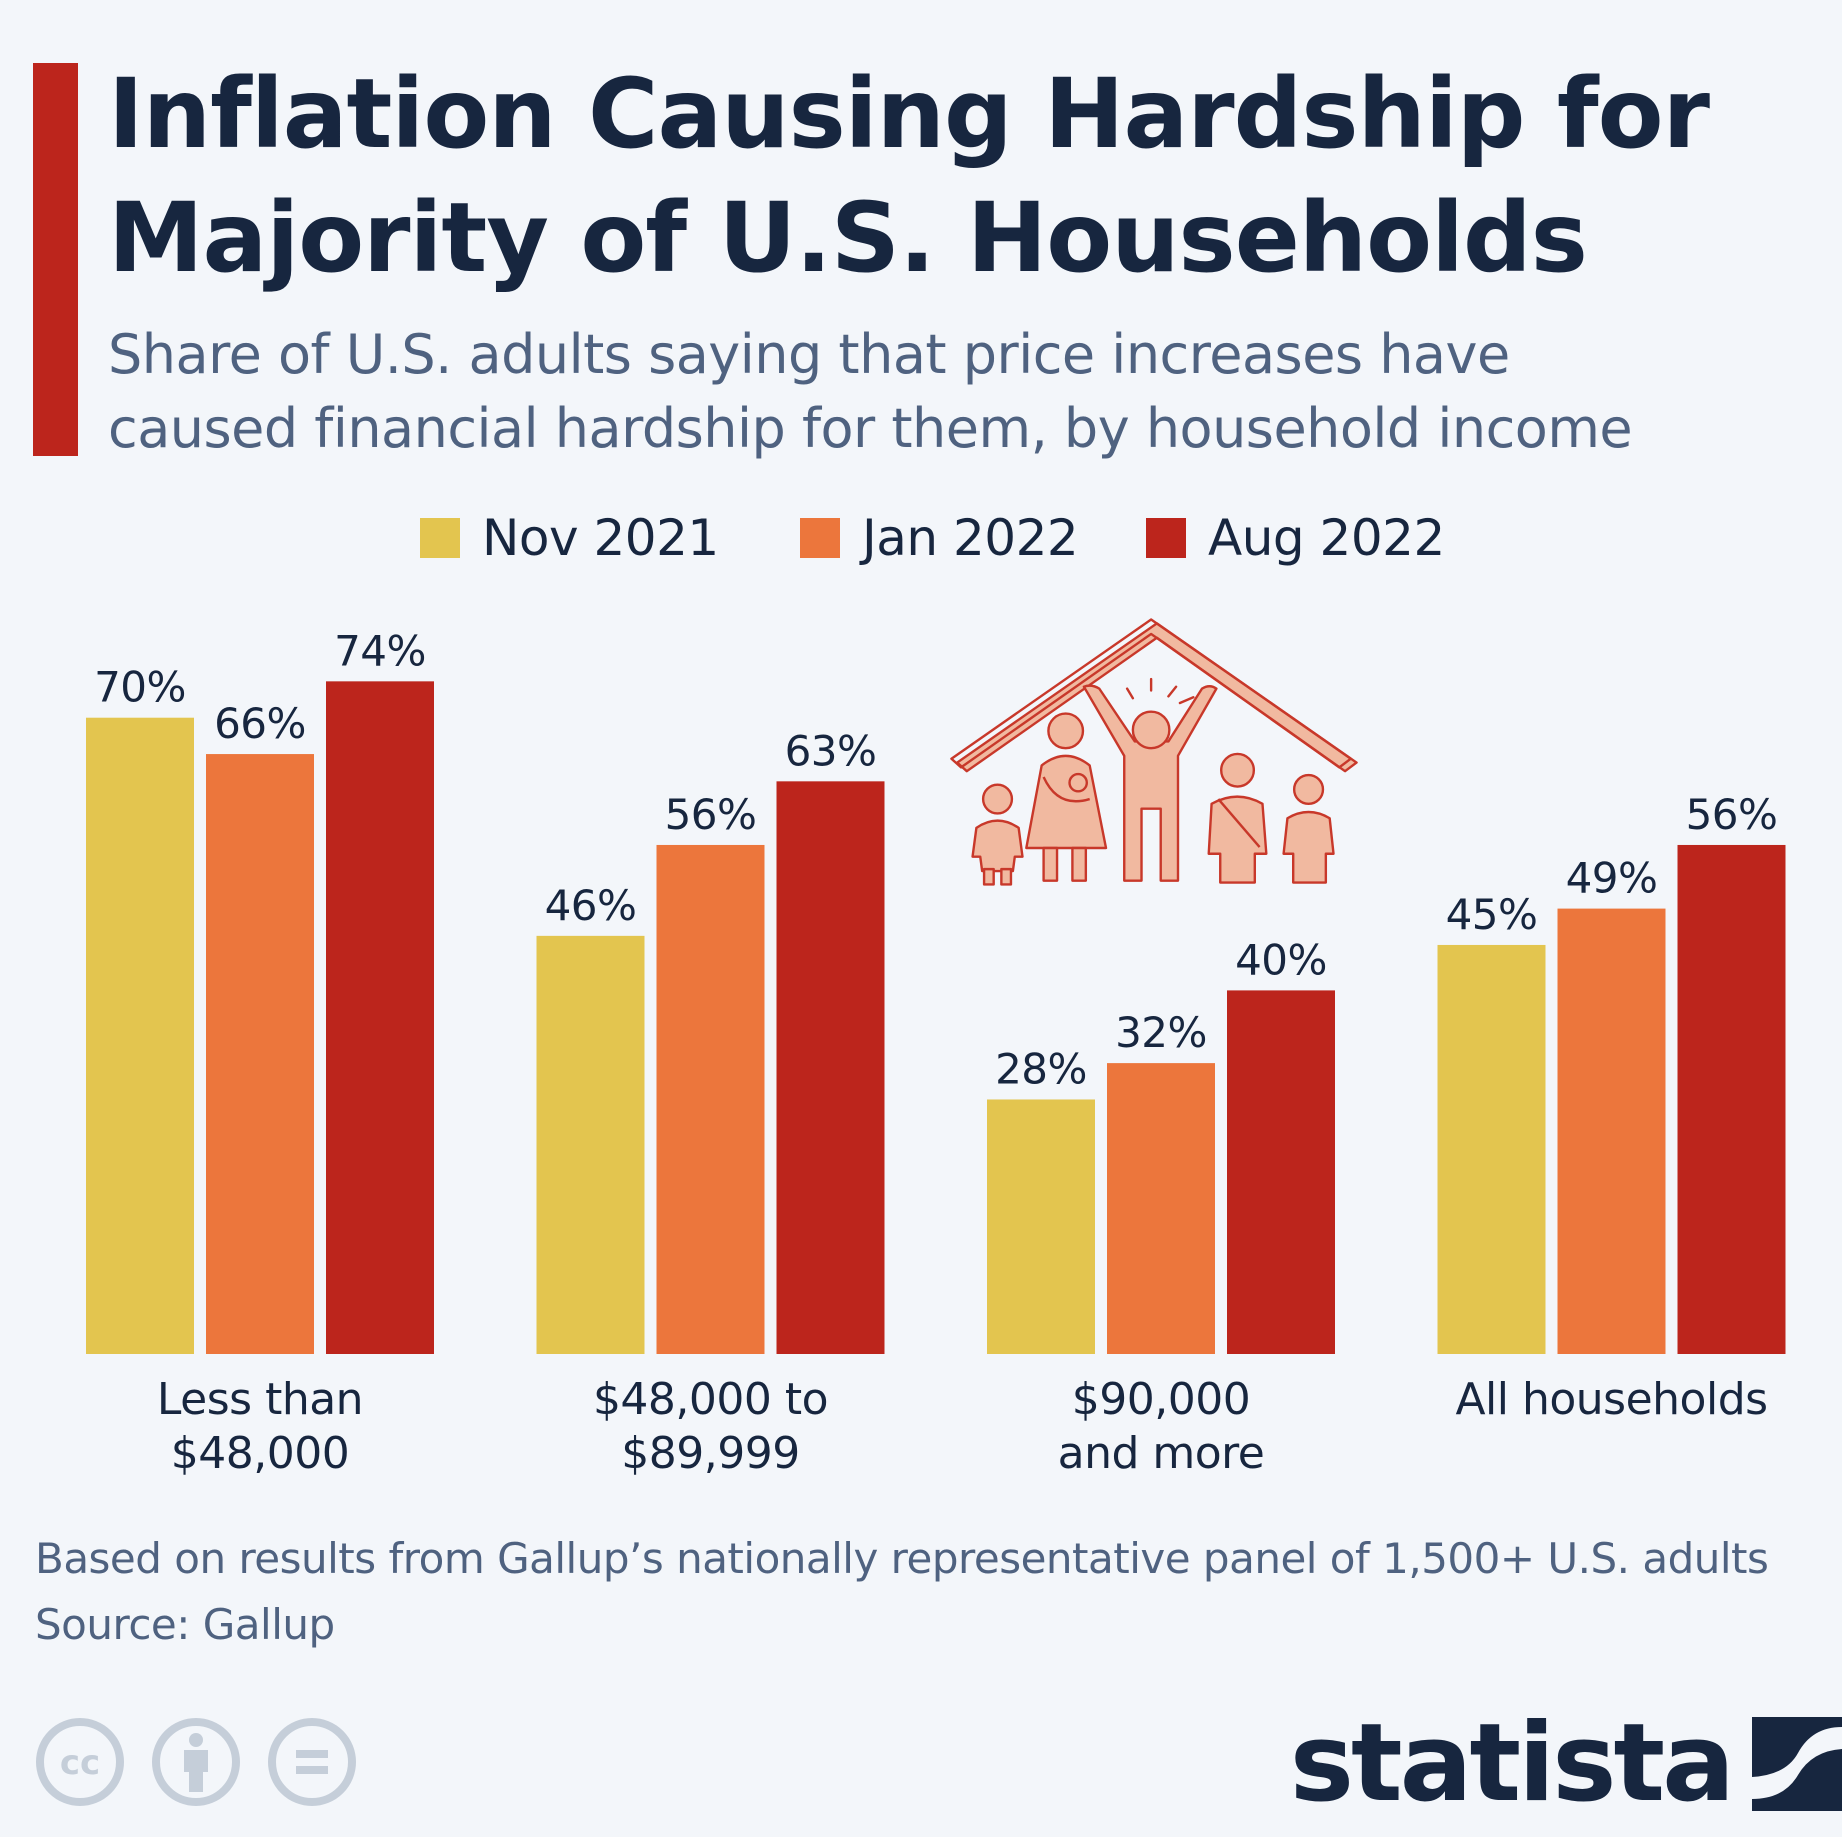  I want to click on legend-label-nov-2021: Nov 2021, so click(600, 538).